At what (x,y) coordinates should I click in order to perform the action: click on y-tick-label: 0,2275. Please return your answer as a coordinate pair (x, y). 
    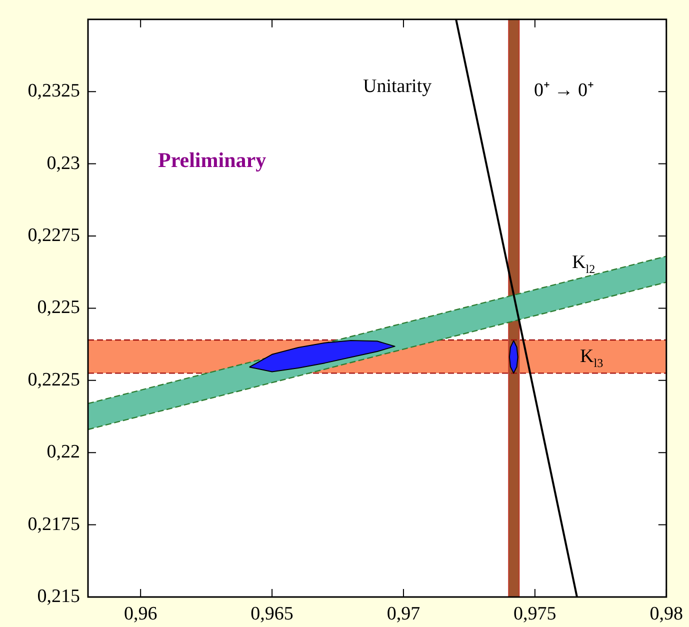
    Looking at the image, I should click on (54, 235).